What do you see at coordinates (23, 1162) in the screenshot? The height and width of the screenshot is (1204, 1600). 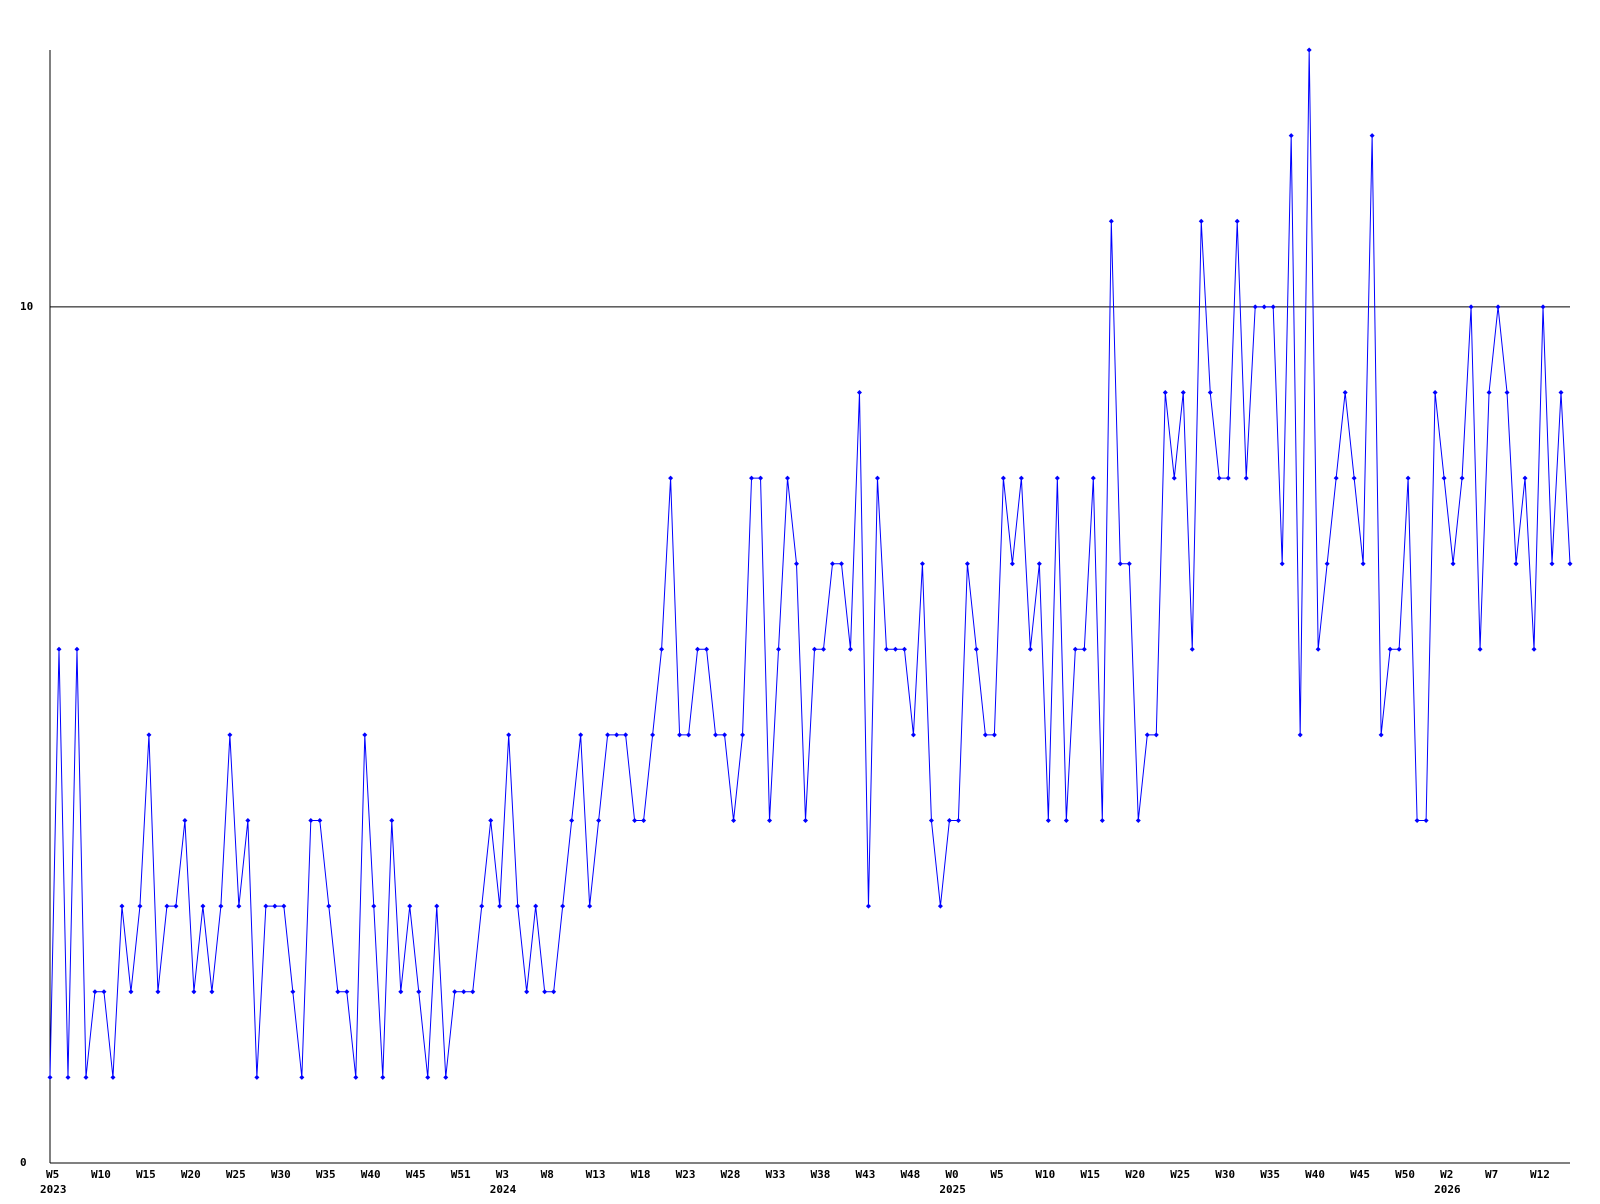 I see `y-tick-label: 0` at bounding box center [23, 1162].